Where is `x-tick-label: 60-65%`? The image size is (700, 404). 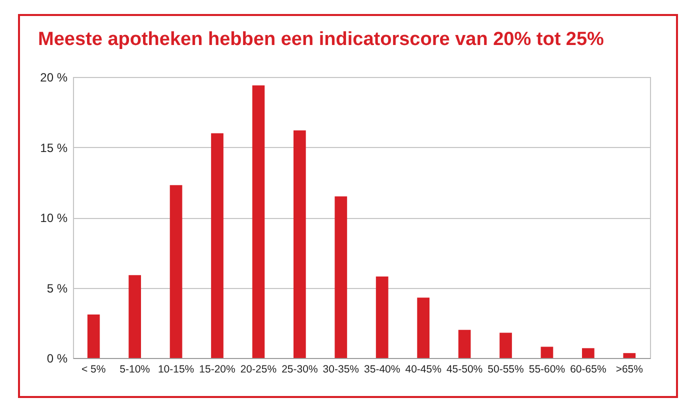
x-tick-label: 60-65% is located at coordinates (588, 370).